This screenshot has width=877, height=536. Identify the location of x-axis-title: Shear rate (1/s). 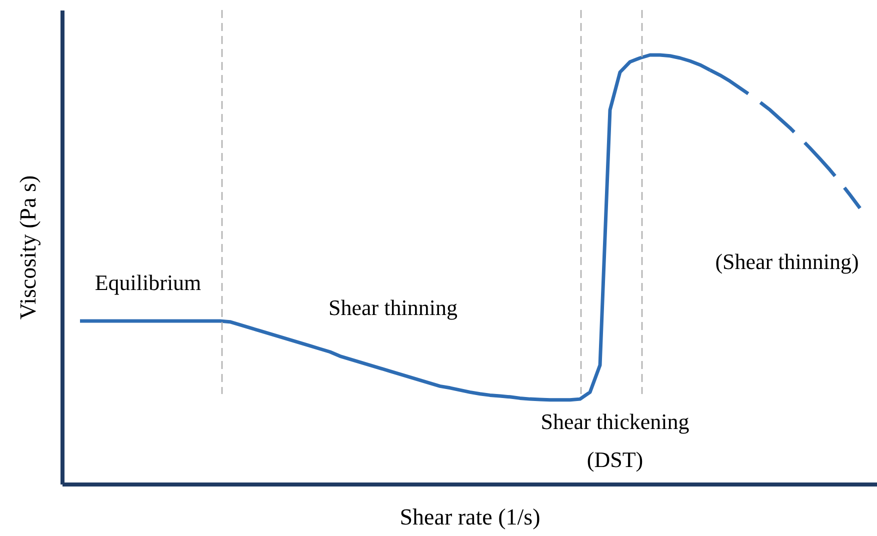
(470, 517).